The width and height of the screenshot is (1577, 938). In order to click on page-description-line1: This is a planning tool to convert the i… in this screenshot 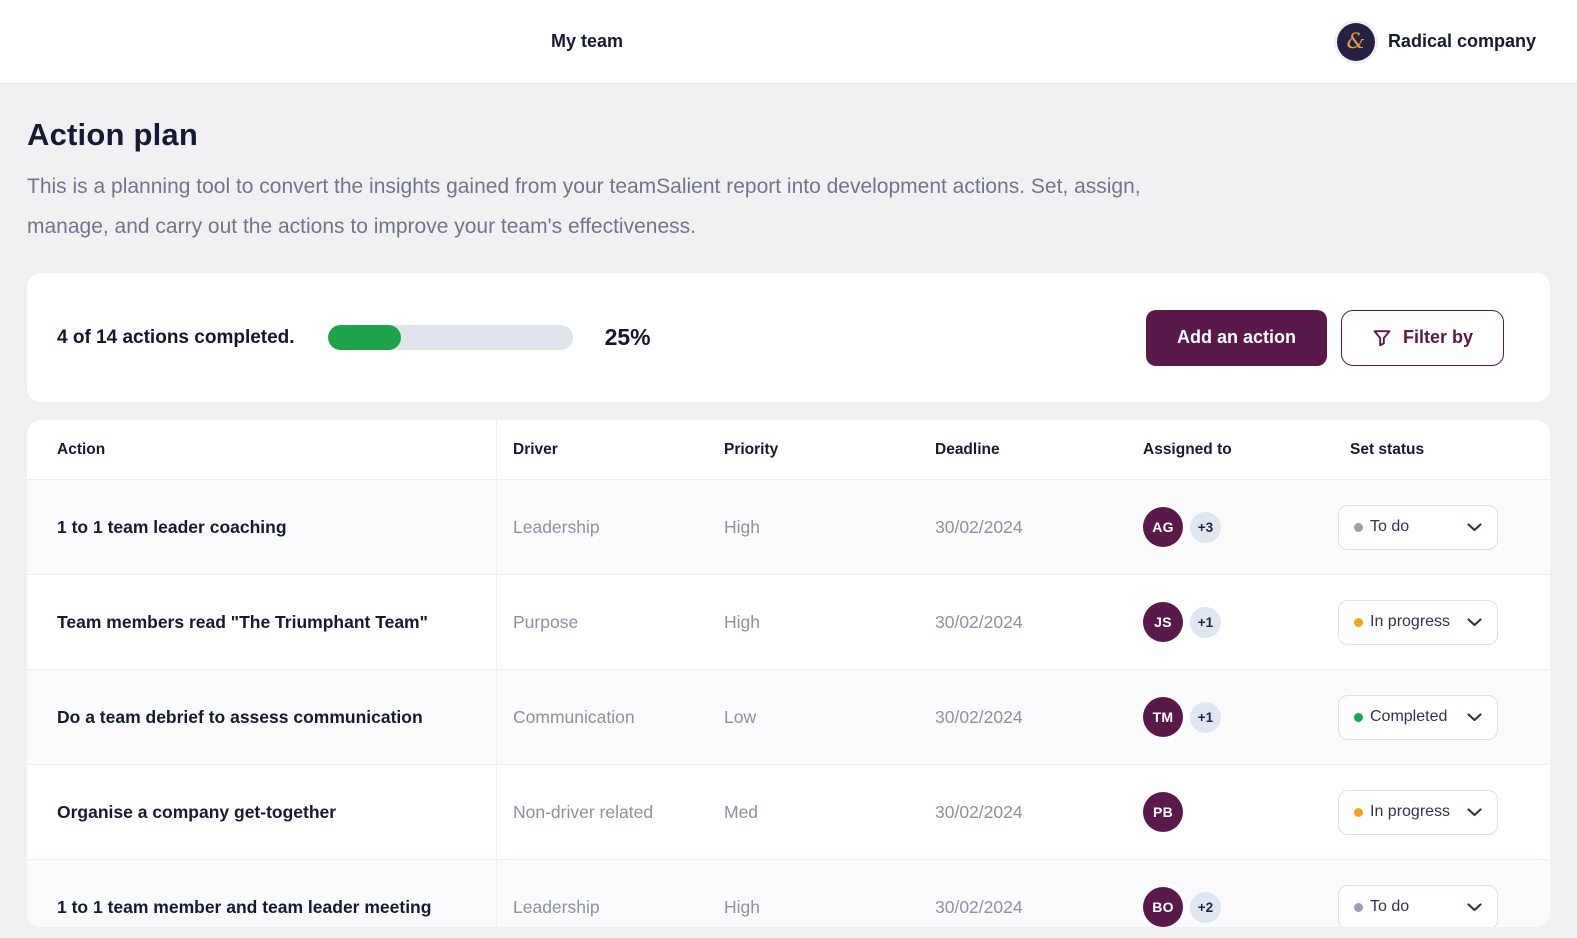, I will do `click(584, 186)`.